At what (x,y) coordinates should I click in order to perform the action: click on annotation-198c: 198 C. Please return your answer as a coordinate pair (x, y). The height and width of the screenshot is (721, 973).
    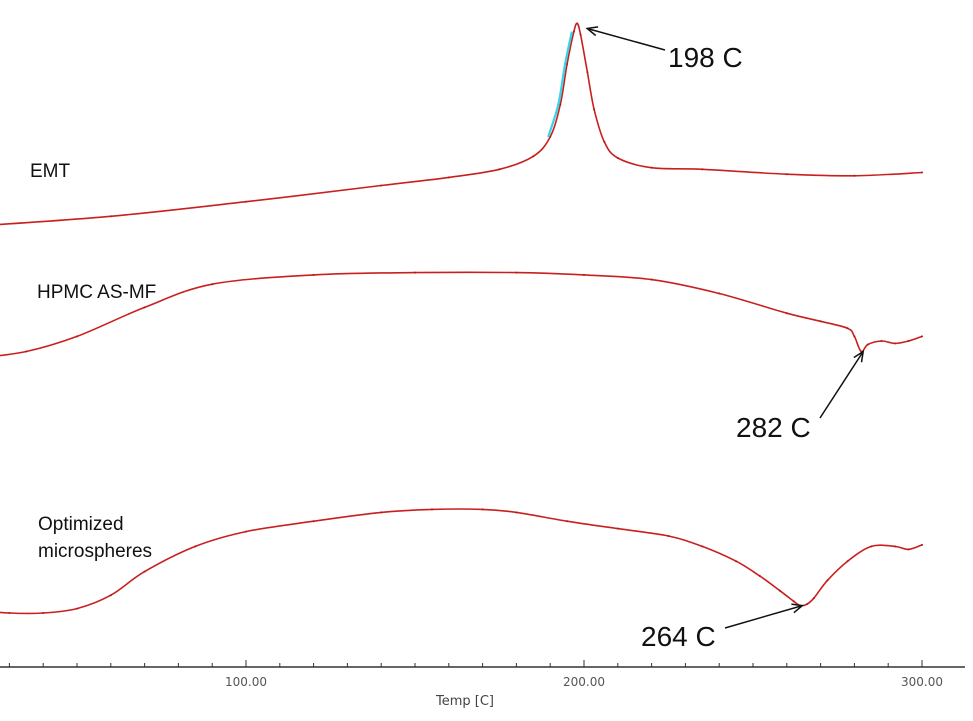
    Looking at the image, I should click on (705, 57).